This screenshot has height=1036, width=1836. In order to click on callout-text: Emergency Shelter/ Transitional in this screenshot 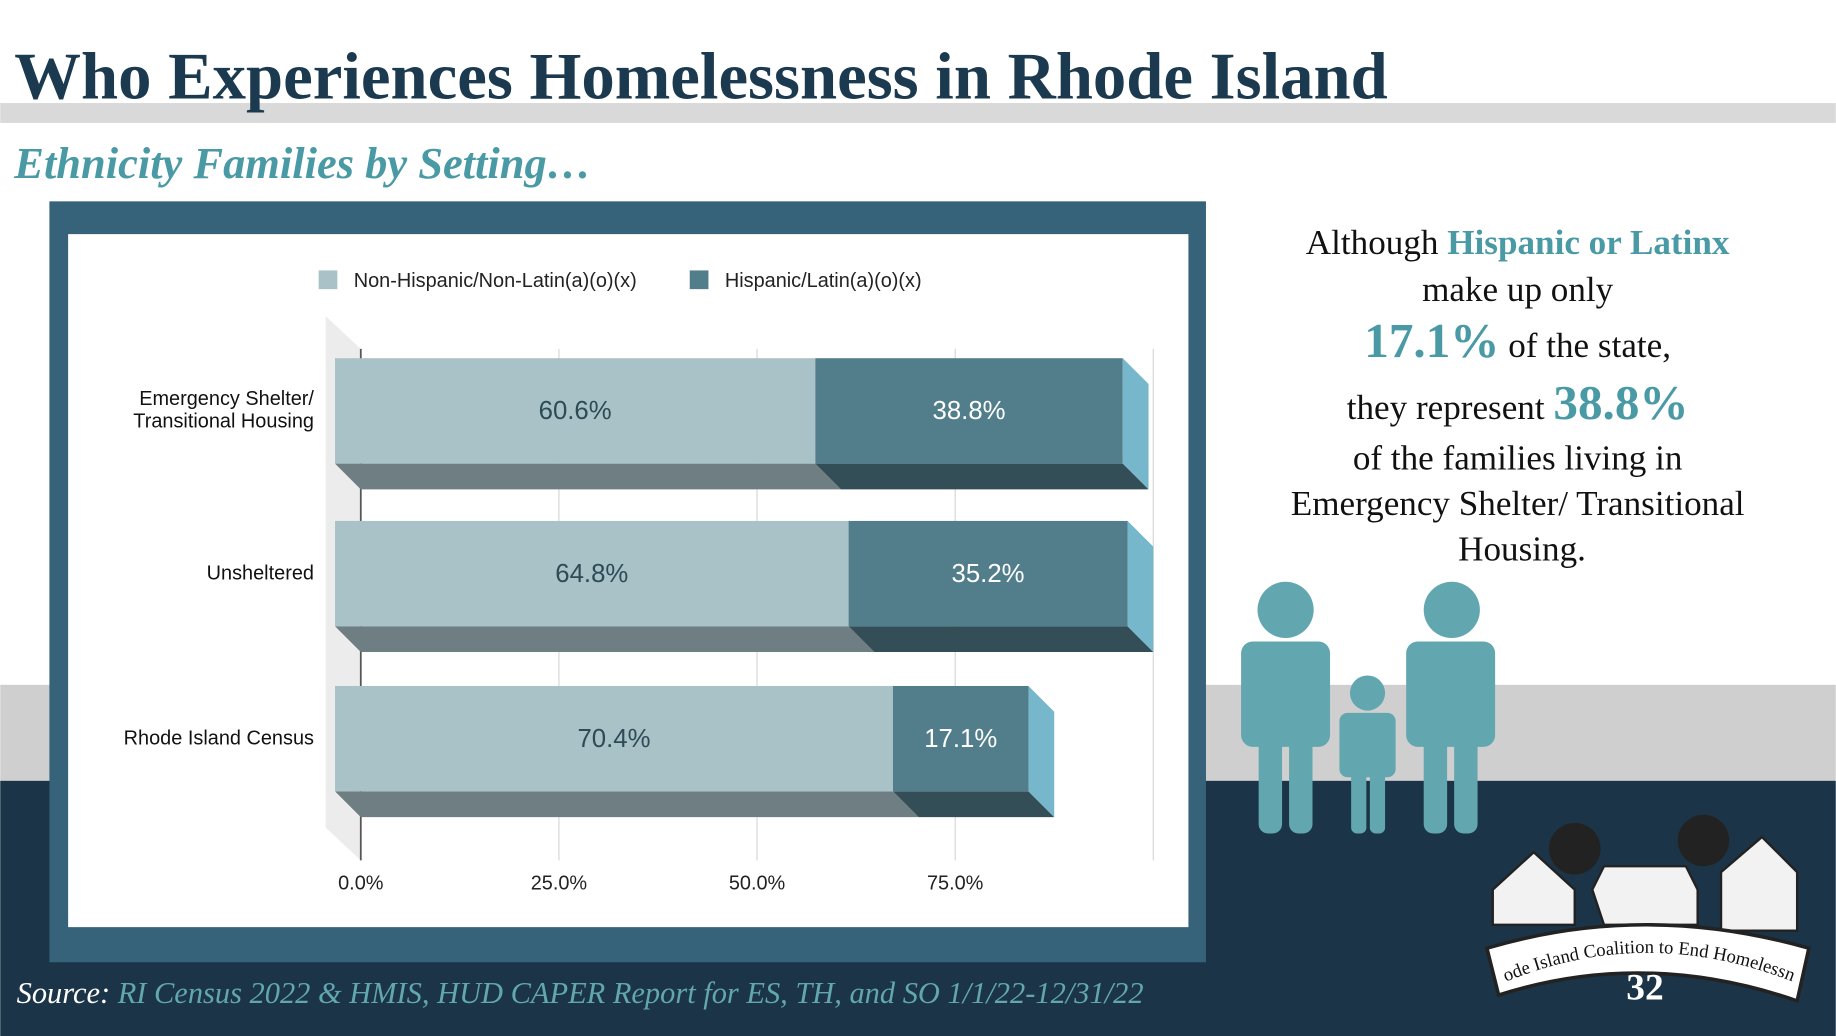, I will do `click(1518, 503)`.